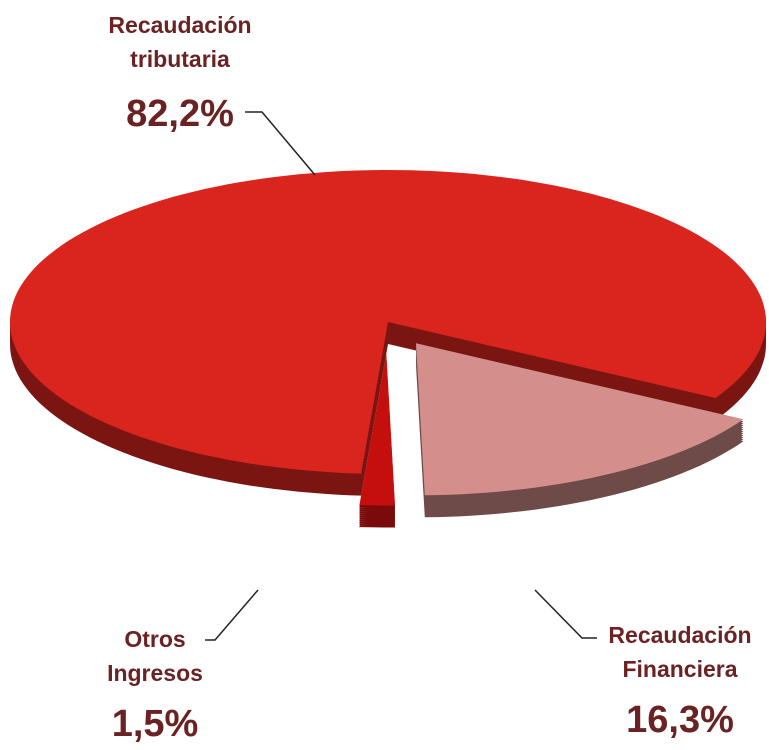 The width and height of the screenshot is (769, 750). What do you see at coordinates (680, 652) in the screenshot?
I see `category-label: Recaudación Financiera` at bounding box center [680, 652].